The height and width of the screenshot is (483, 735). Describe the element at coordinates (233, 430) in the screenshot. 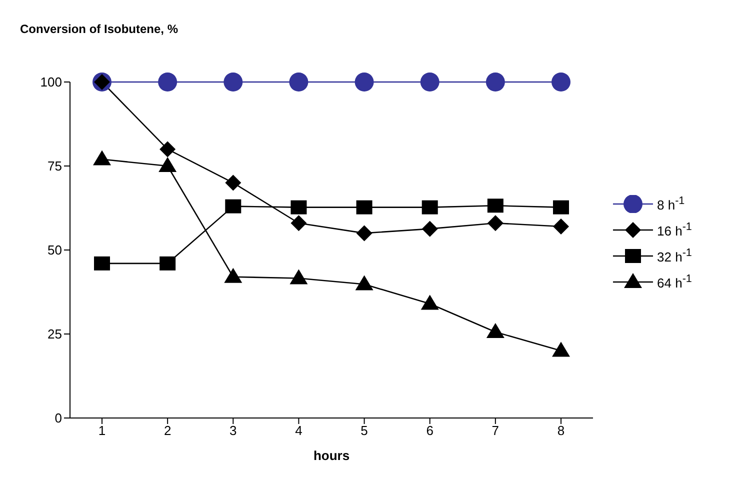

I see `x-tick-label: 3` at that location.